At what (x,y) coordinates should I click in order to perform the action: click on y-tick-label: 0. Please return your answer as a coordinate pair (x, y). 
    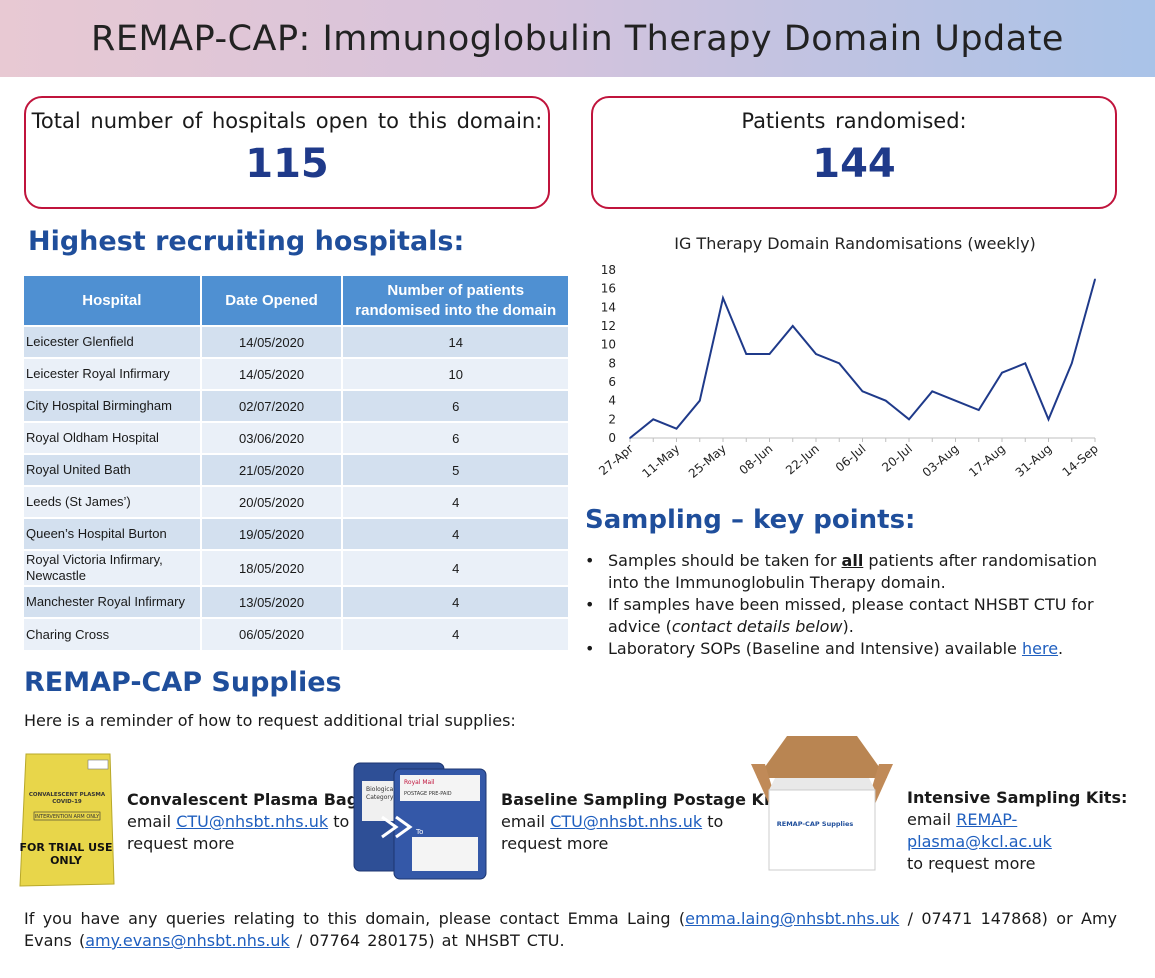
    Looking at the image, I should click on (612, 438).